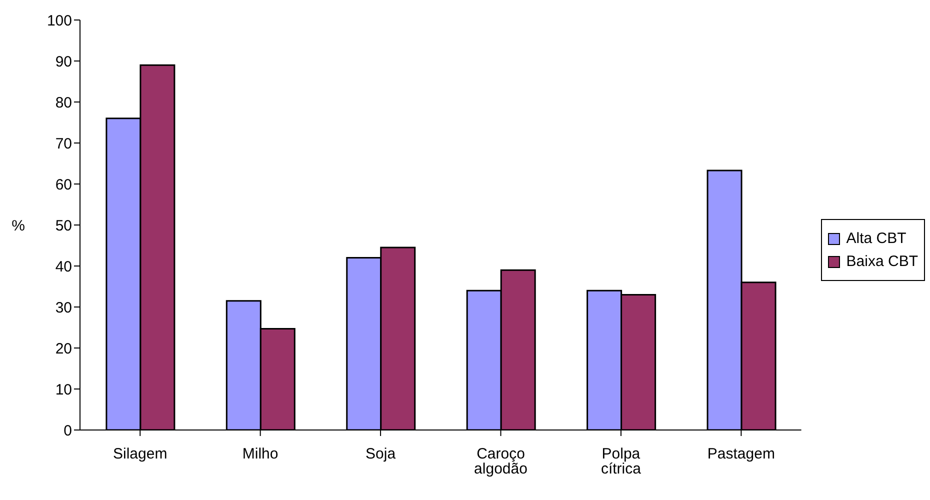  Describe the element at coordinates (63, 103) in the screenshot. I see `y-tick-label: 80` at that location.